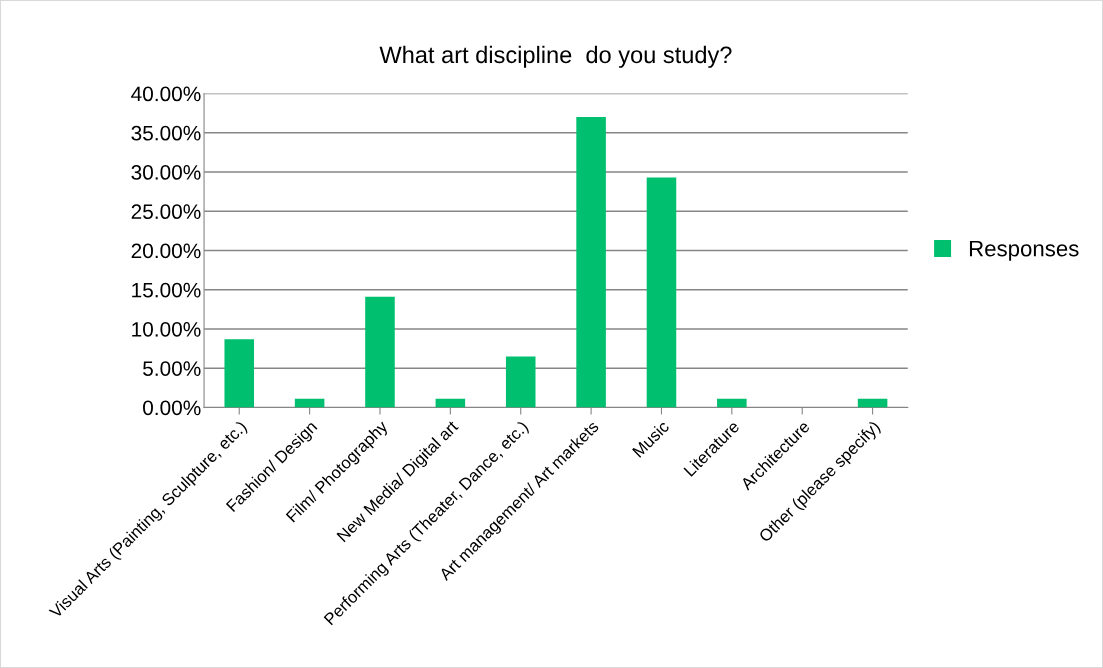 This screenshot has width=1103, height=668. What do you see at coordinates (166, 133) in the screenshot?
I see `y-tick-label: 35.00%` at bounding box center [166, 133].